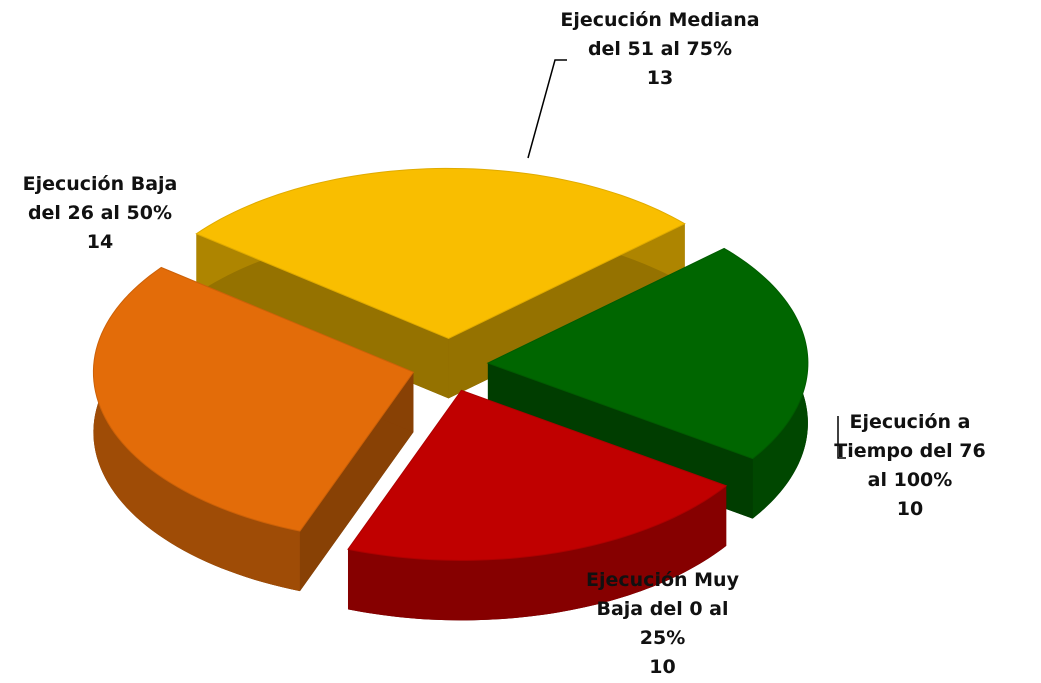 Image resolution: width=1041 pixels, height=683 pixels. I want to click on slice-label: Ejecución a Tiempo del 76 al 100% 10, so click(910, 466).